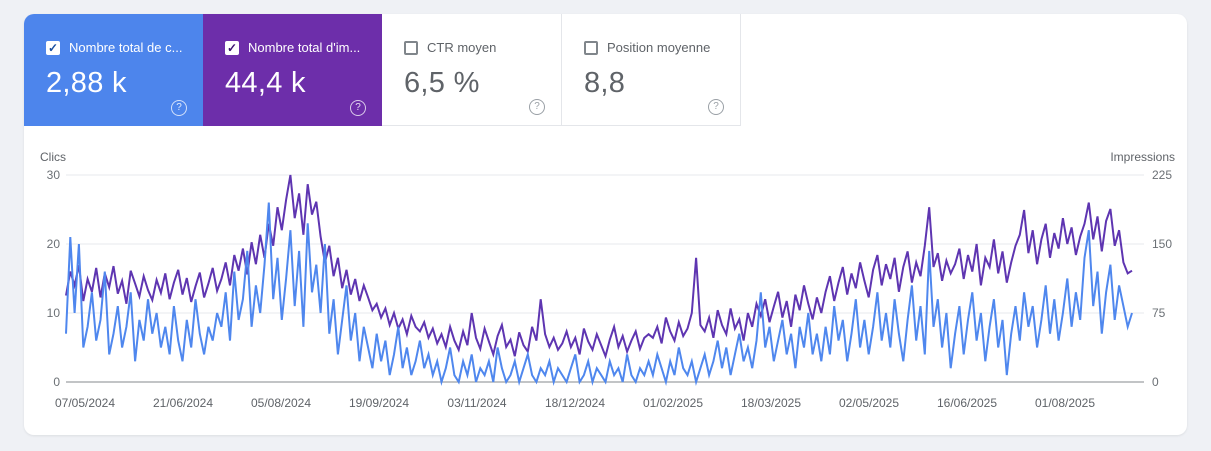  Describe the element at coordinates (411, 47) in the screenshot. I see `checkbox-average-ctr` at that location.